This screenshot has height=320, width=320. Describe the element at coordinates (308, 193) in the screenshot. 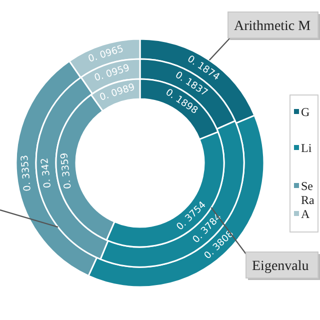

I see `legend-label: Se Ra` at that location.